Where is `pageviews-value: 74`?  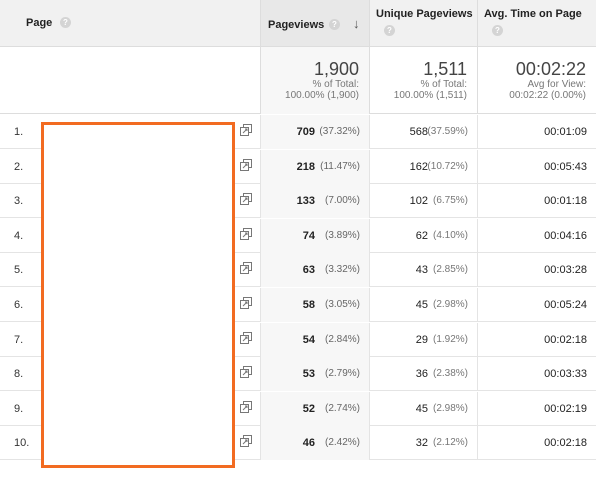 pageviews-value: 74 is located at coordinates (308, 235).